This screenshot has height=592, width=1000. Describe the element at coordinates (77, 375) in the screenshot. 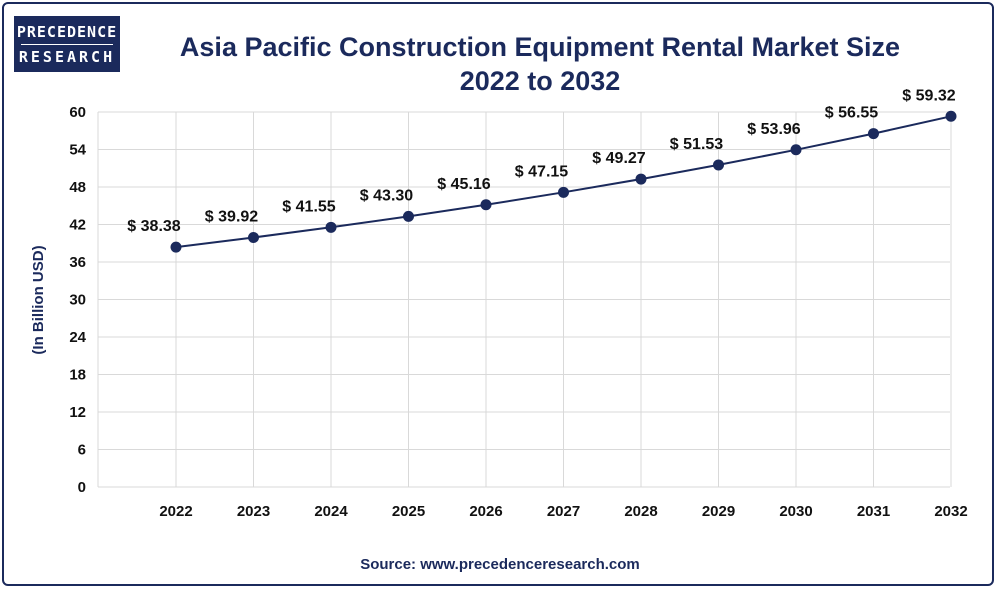

I see `y-tick-label: 18` at that location.